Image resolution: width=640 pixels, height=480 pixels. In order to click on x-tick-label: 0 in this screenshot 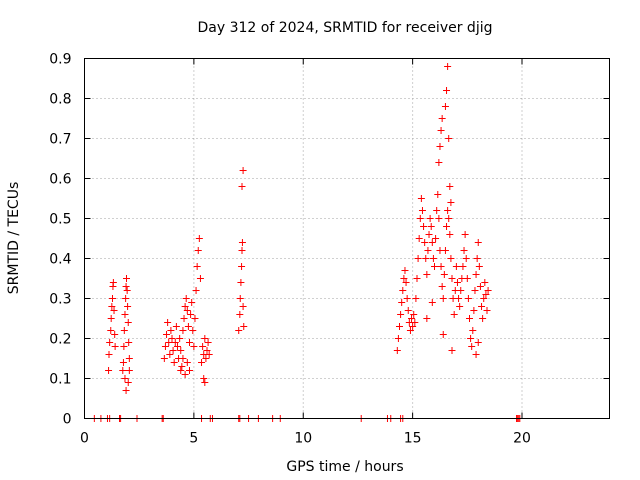, I will do `click(84, 439)`.